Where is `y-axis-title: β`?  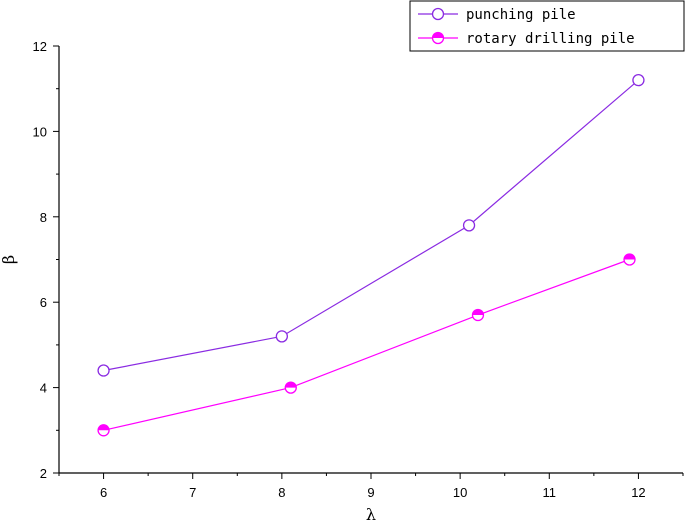 y-axis-title: β is located at coordinates (9, 259).